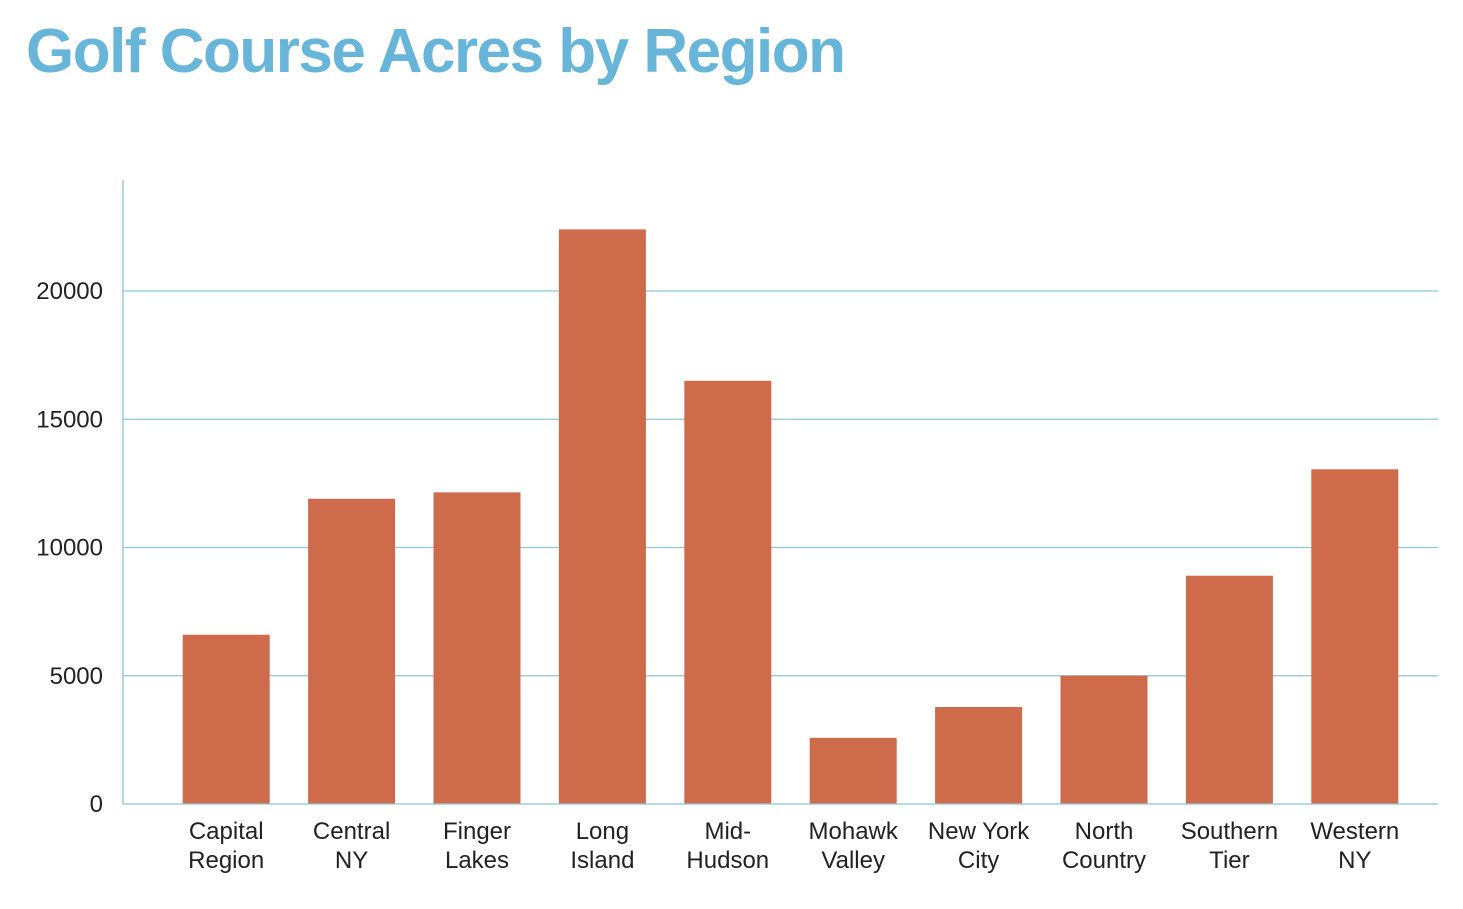  What do you see at coordinates (1229, 860) in the screenshot?
I see `x-category-label-line: Tier` at bounding box center [1229, 860].